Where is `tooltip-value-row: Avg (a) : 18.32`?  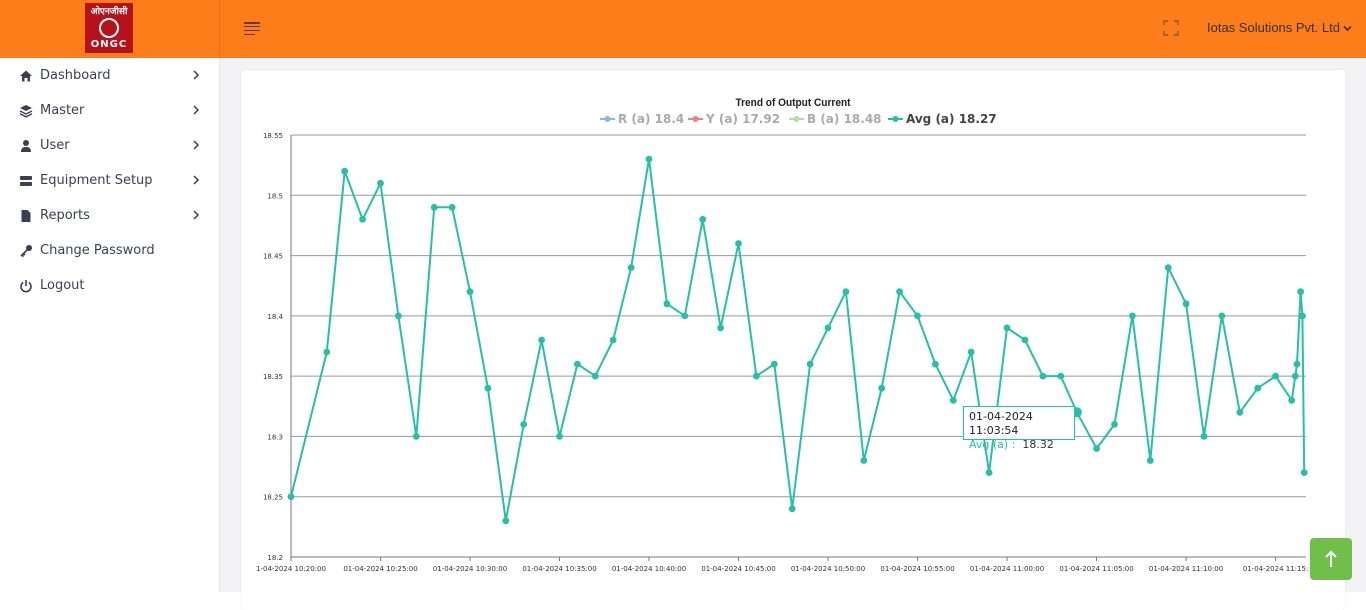
tooltip-value-row: Avg (a) : 18.32 is located at coordinates (1019, 445).